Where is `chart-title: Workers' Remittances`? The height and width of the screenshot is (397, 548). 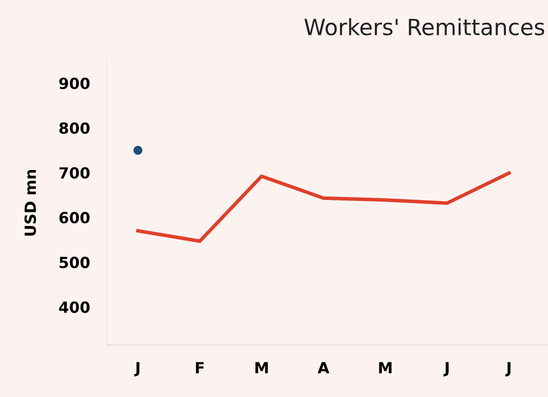 chart-title: Workers' Remittances is located at coordinates (424, 27).